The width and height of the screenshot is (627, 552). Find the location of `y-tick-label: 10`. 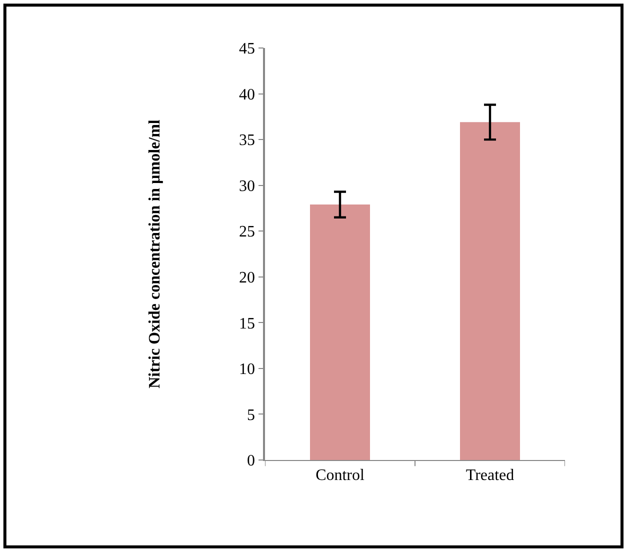

y-tick-label: 10 is located at coordinates (247, 369).